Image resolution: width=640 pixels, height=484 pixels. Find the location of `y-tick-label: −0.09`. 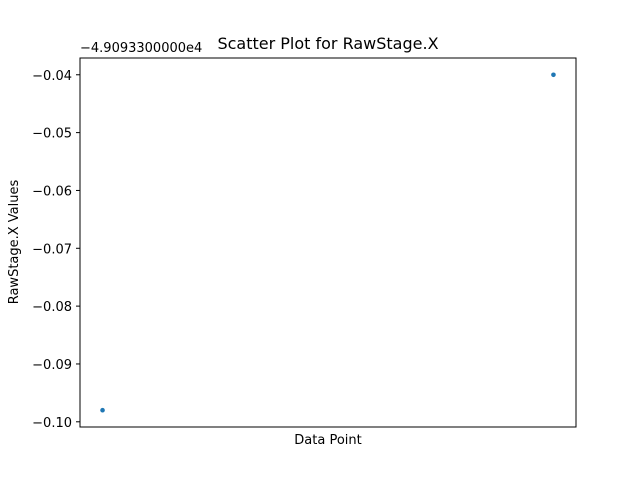

y-tick-label: −0.09 is located at coordinates (52, 365).